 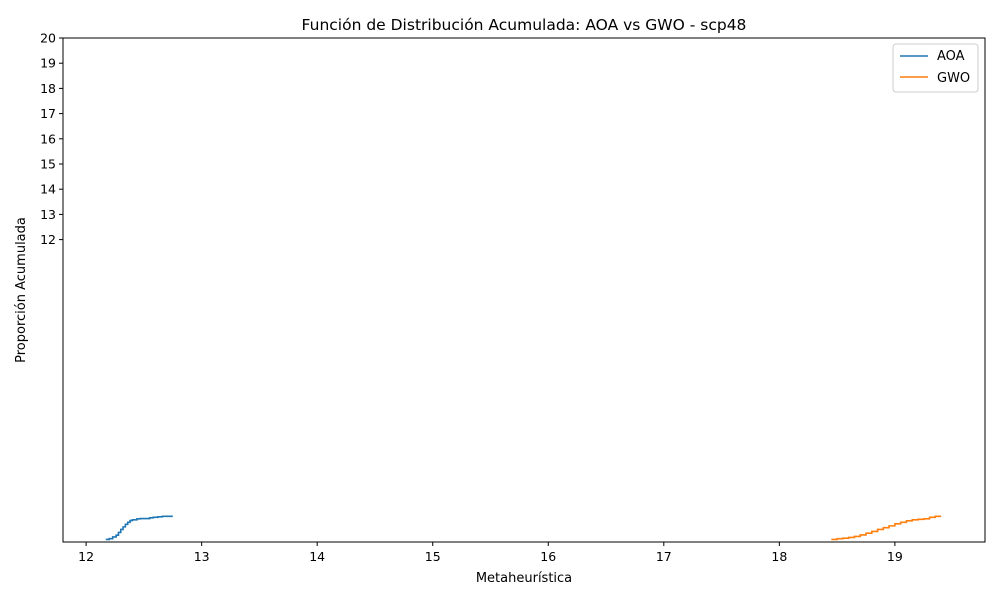 I want to click on y-axis: 12 13 14 15 16 17 18 19 20, so click(x=51, y=139).